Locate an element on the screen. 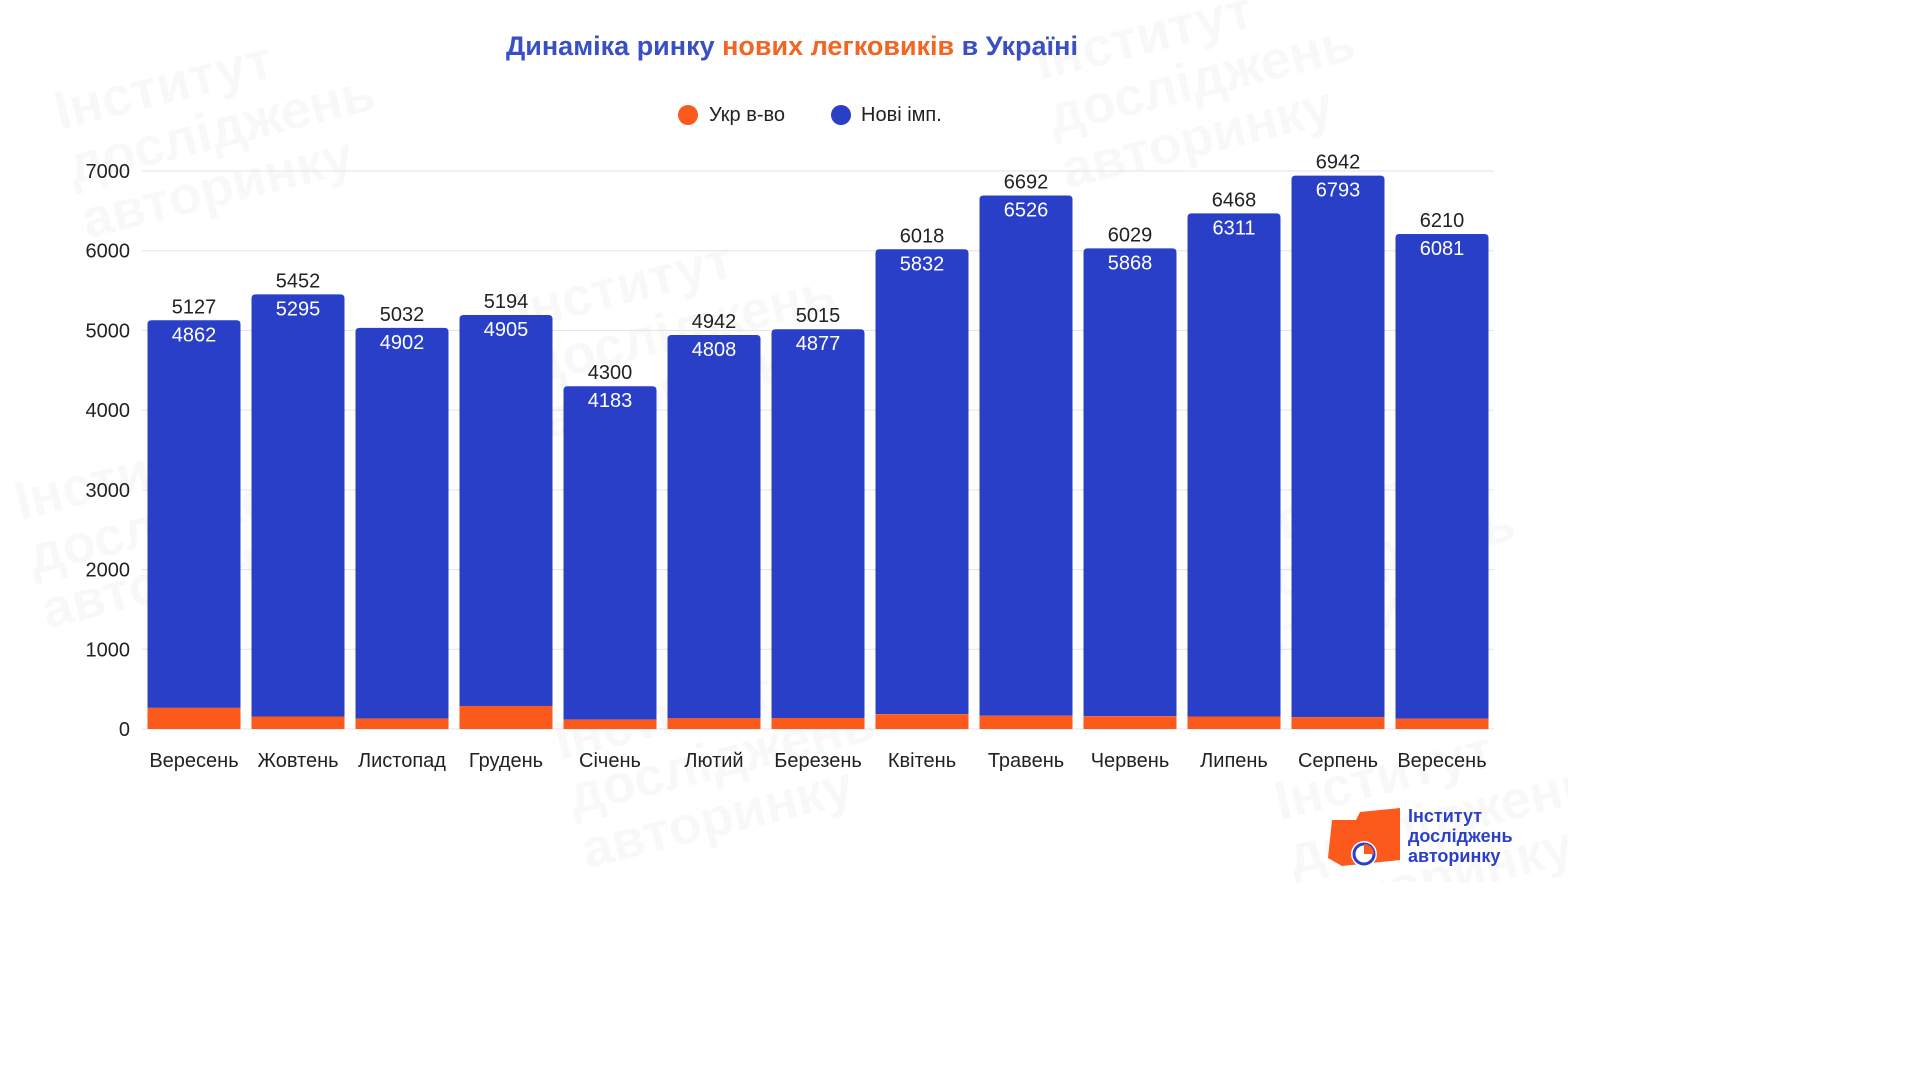 The width and height of the screenshot is (1920, 1080). imports-value-label: 4905 is located at coordinates (506, 330).